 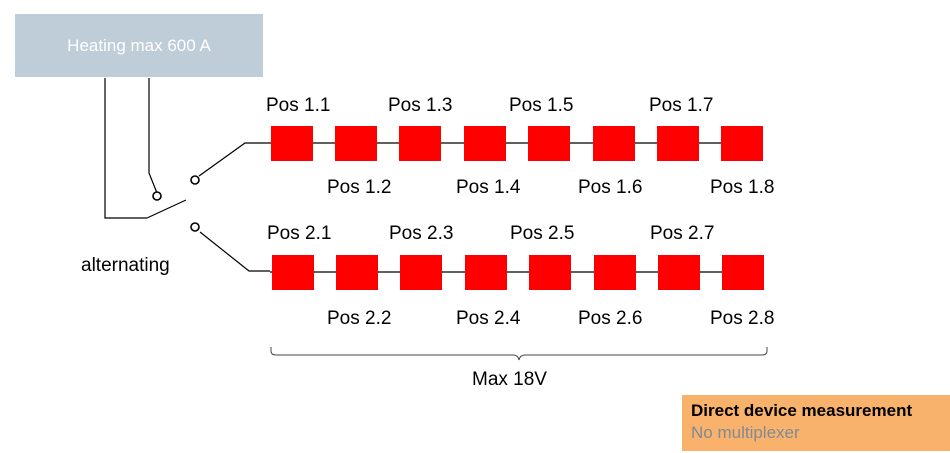 I want to click on switch-mode-label: alternating, so click(x=125, y=265).